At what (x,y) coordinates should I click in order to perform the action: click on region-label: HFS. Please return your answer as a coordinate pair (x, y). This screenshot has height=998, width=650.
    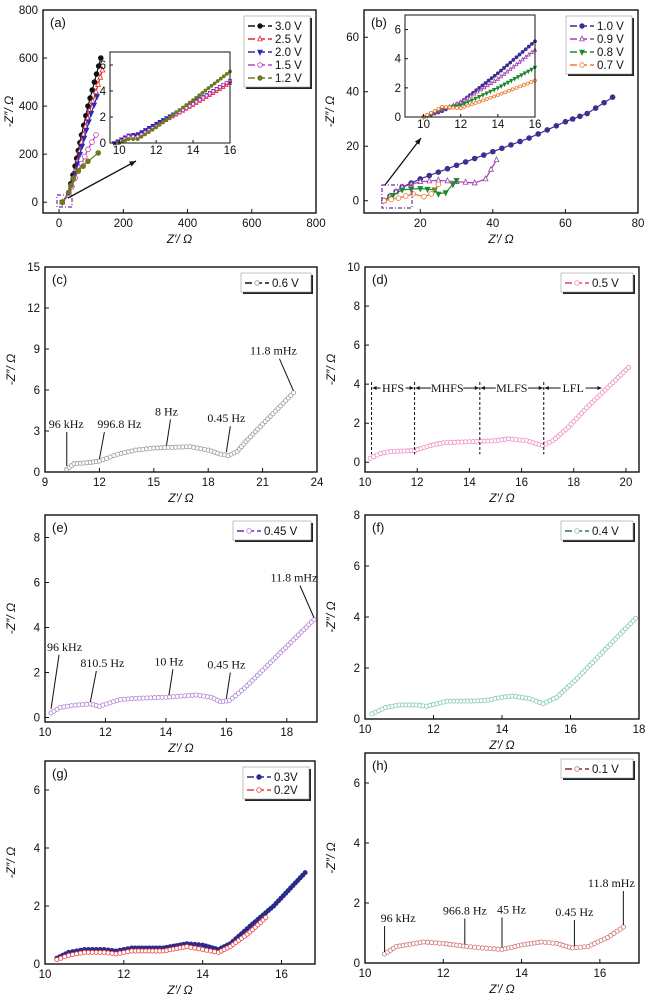
    Looking at the image, I should click on (393, 388).